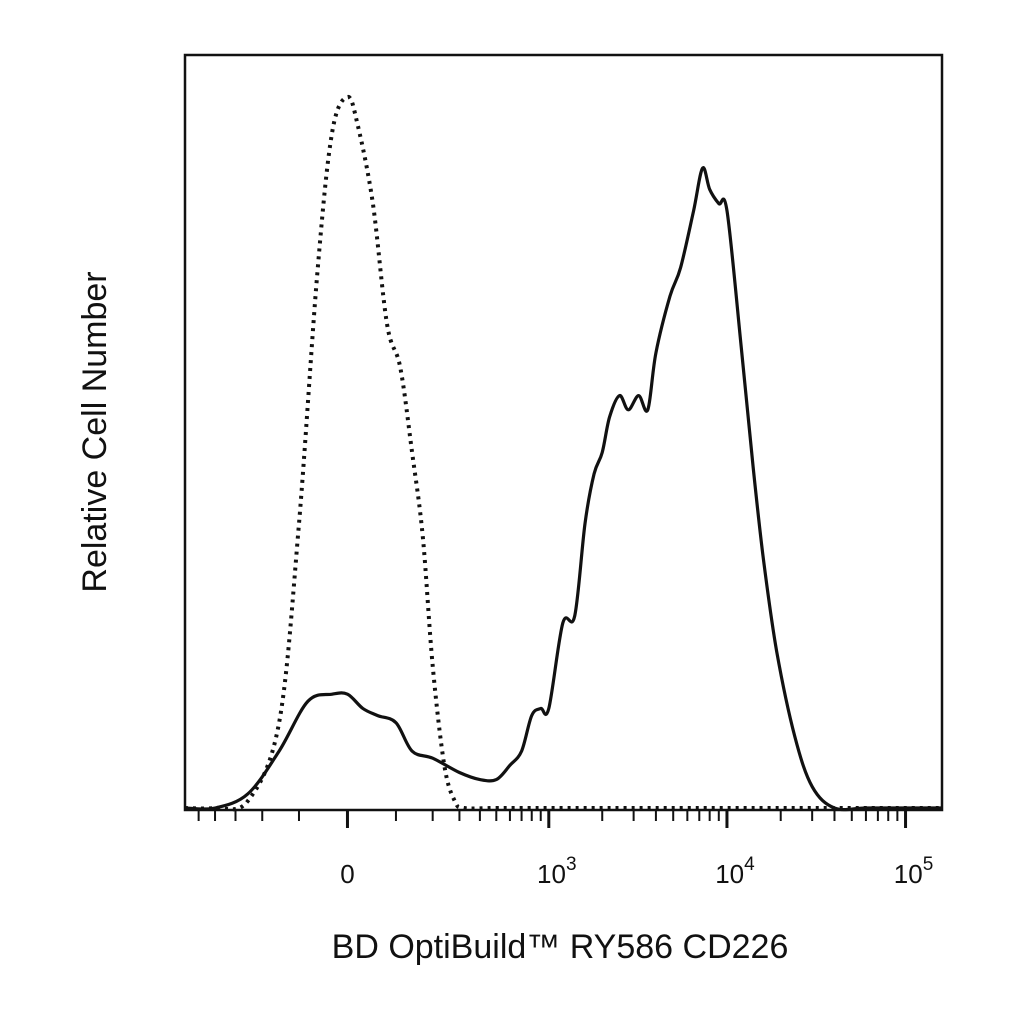 This screenshot has height=1029, width=1024. Describe the element at coordinates (557, 871) in the screenshot. I see `x-tick-label-1: 10³` at that location.